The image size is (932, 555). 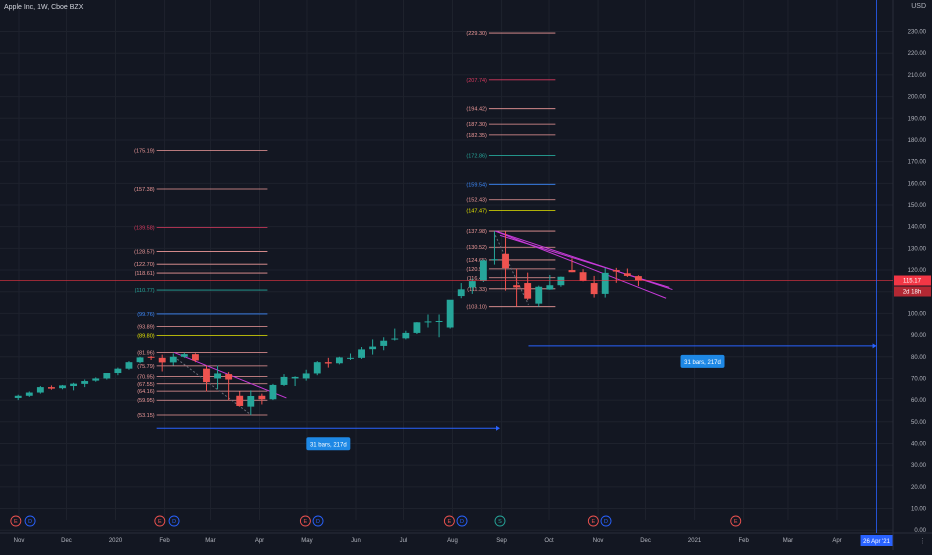 What do you see at coordinates (917, 54) in the screenshot?
I see `y-tick-label: 220.00` at bounding box center [917, 54].